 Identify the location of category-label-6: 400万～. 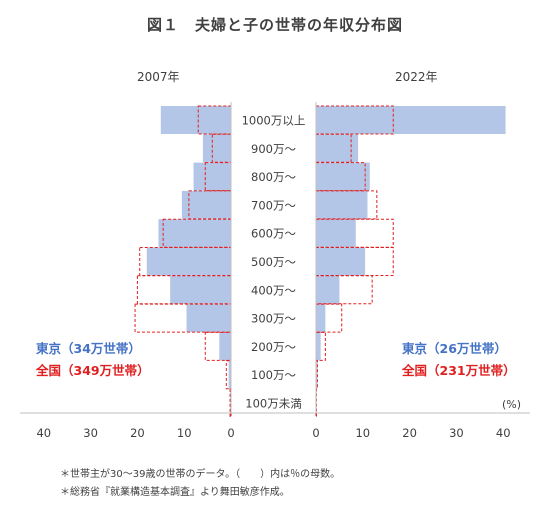
(273, 290).